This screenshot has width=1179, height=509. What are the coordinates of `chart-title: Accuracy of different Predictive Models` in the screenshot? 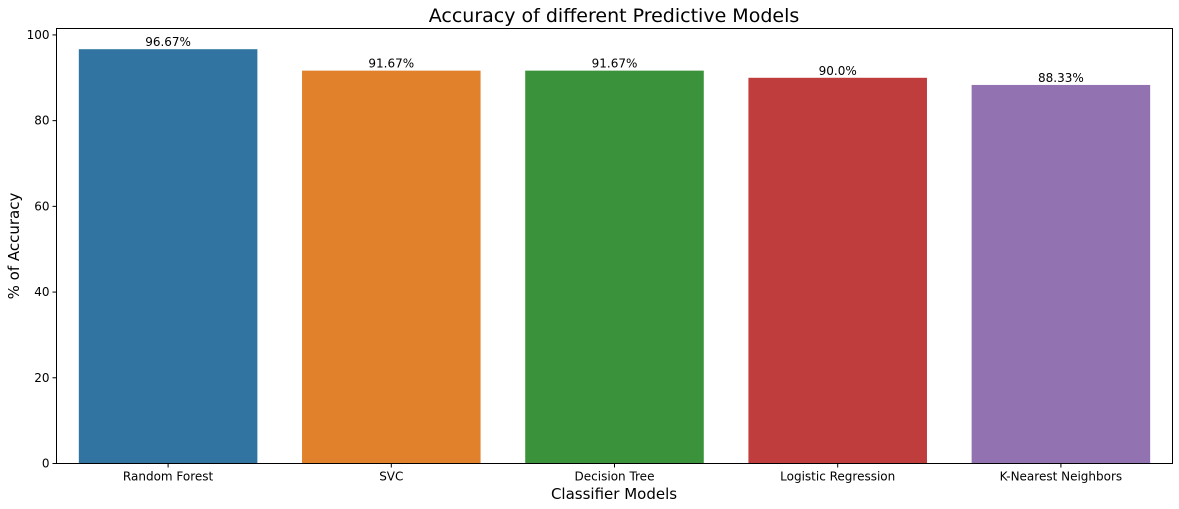 It's located at (614, 16).